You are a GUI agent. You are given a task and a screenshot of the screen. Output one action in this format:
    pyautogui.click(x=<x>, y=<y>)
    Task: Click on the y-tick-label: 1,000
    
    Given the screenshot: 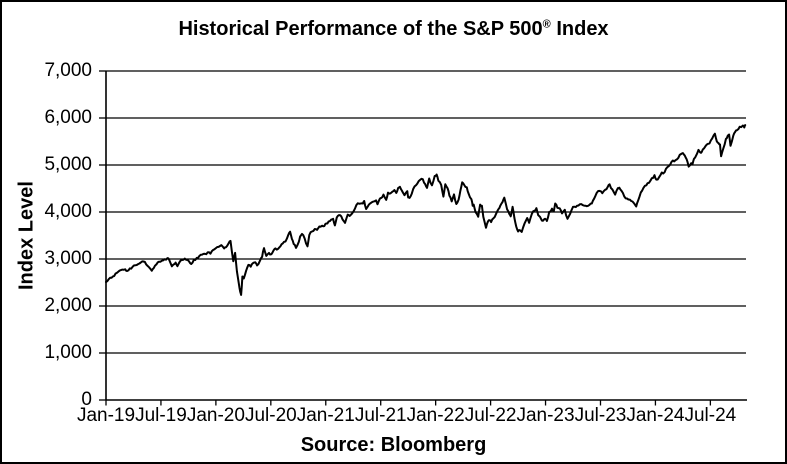 What is the action you would take?
    pyautogui.click(x=68, y=352)
    